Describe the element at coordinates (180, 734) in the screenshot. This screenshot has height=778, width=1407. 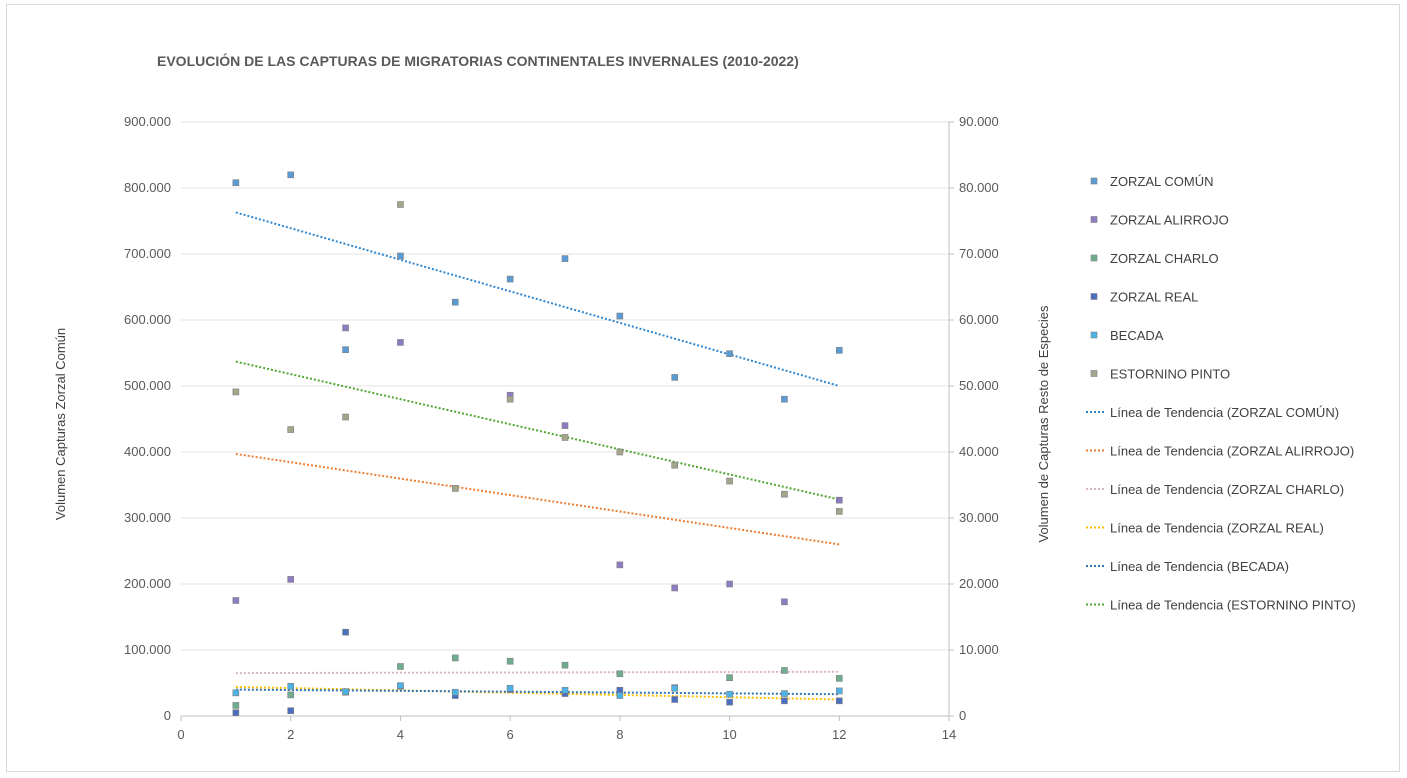
I see `x-tick-label: 0` at that location.